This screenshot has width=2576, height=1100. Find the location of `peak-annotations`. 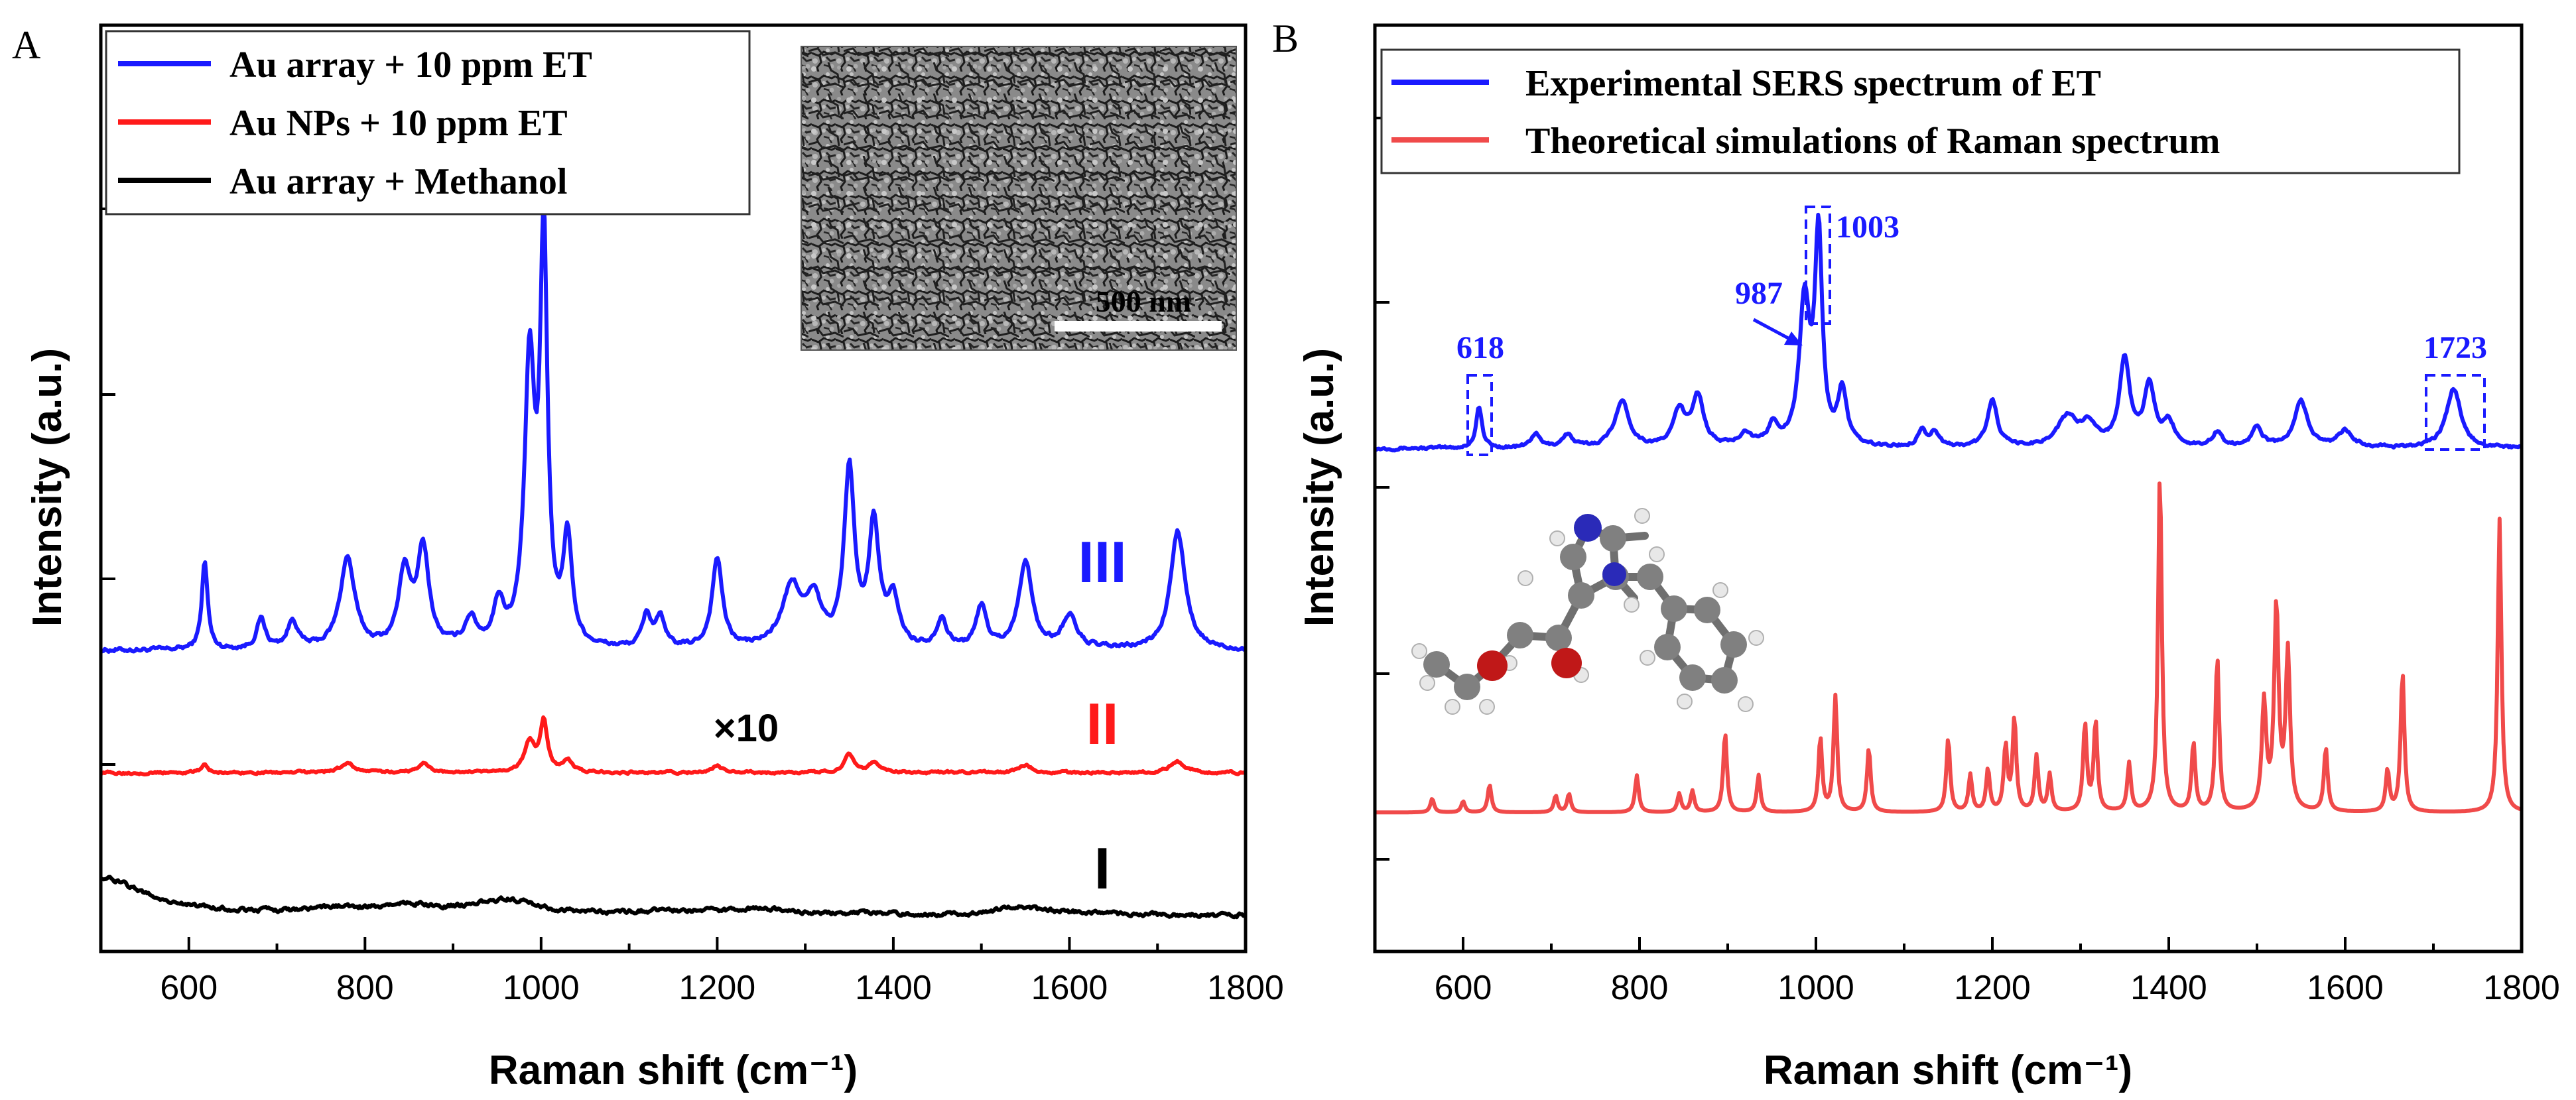

peak-annotations is located at coordinates (1976, 331).